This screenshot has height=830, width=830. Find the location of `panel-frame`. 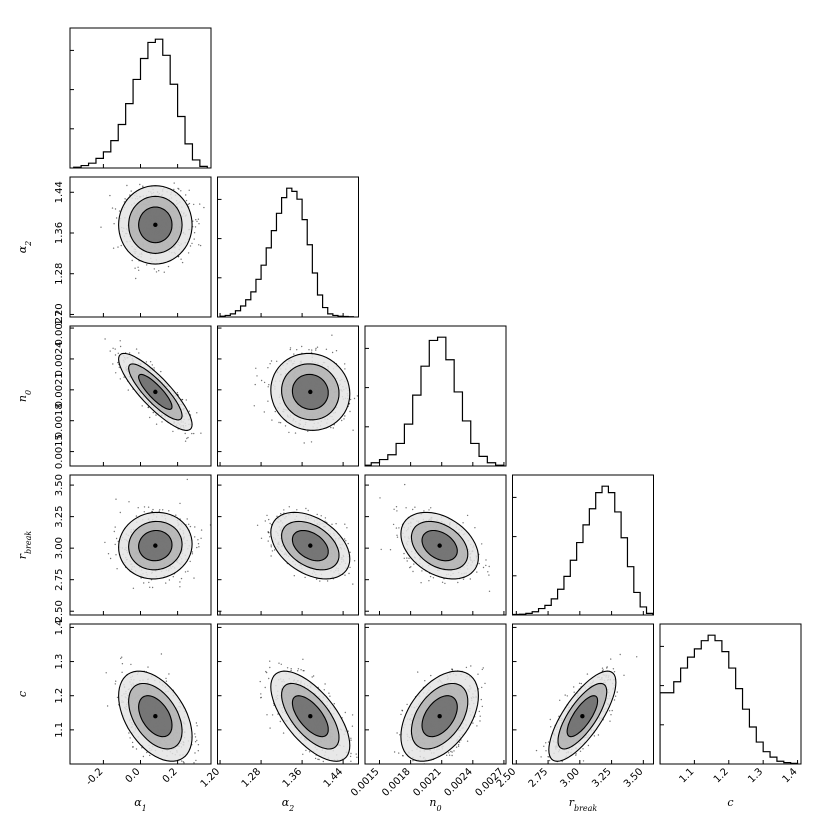

panel-frame is located at coordinates (140, 98).